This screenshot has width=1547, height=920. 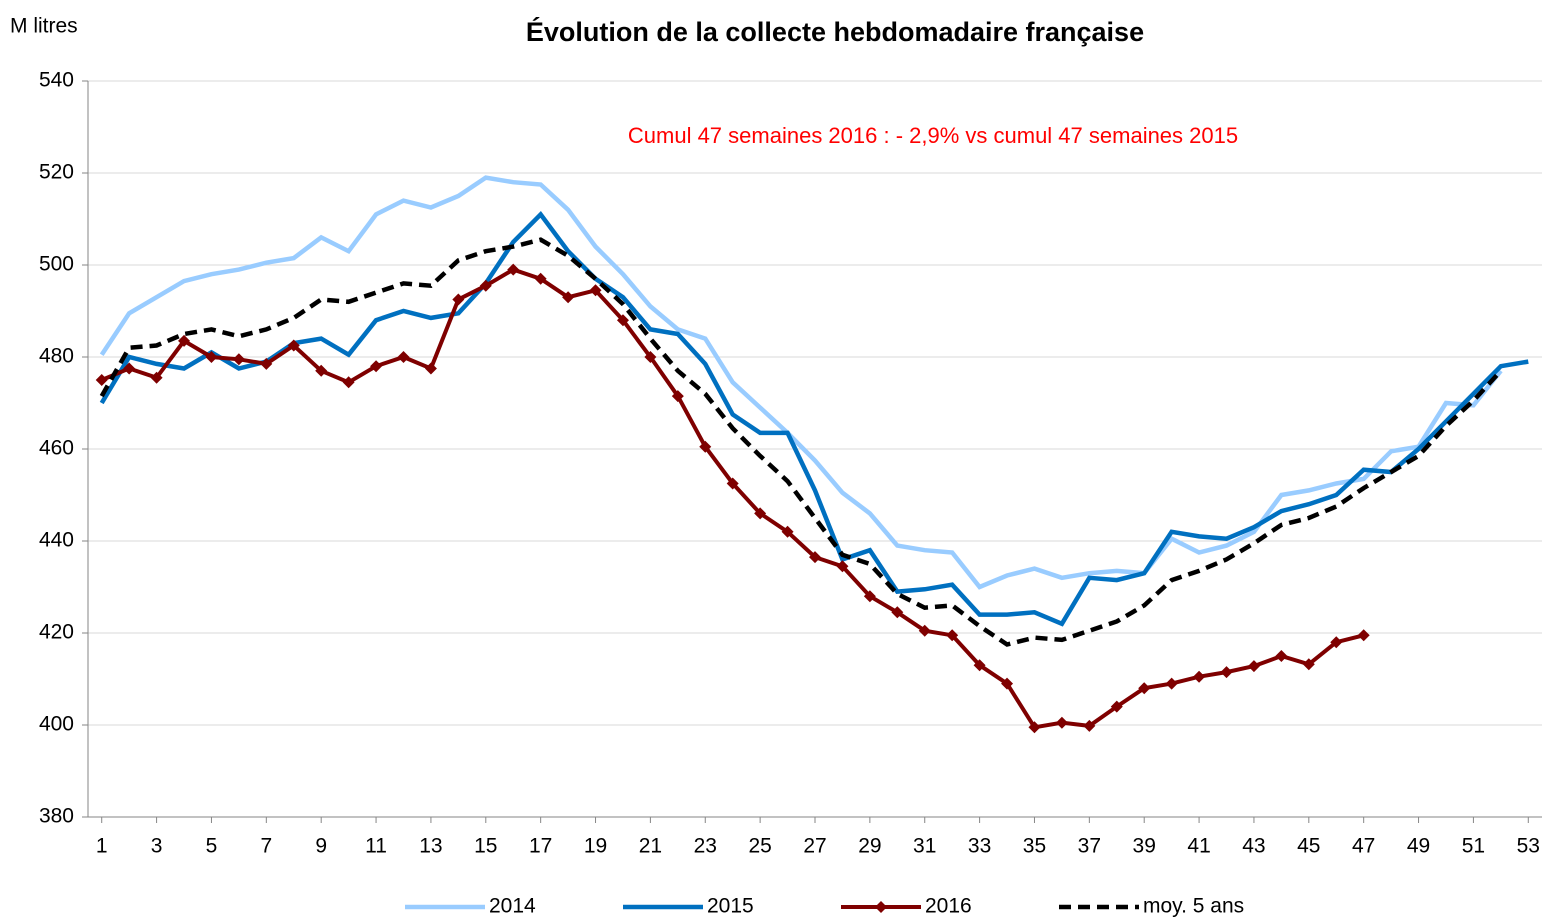 What do you see at coordinates (376, 846) in the screenshot?
I see `x-tick-label: 11` at bounding box center [376, 846].